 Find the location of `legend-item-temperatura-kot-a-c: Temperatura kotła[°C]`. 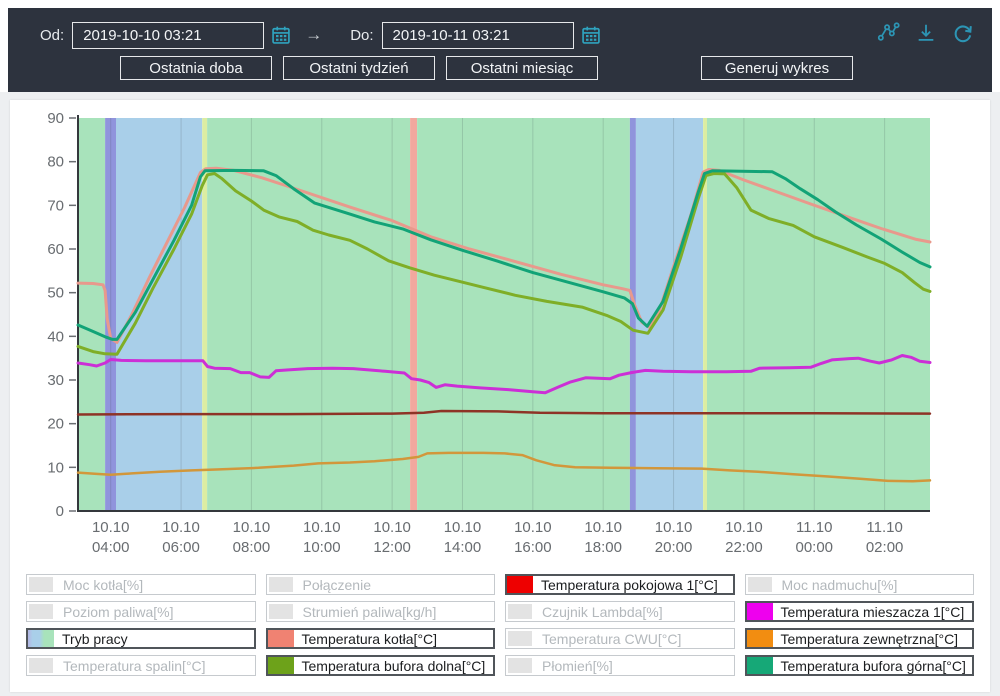

legend-item-temperatura-kot-a-c: Temperatura kotła[°C] is located at coordinates (380, 638).